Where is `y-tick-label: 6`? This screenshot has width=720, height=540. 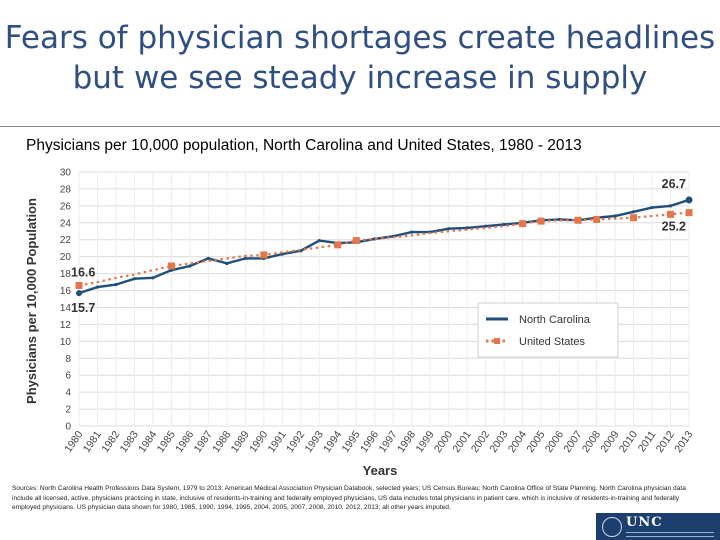 y-tick-label: 6 is located at coordinates (68, 376).